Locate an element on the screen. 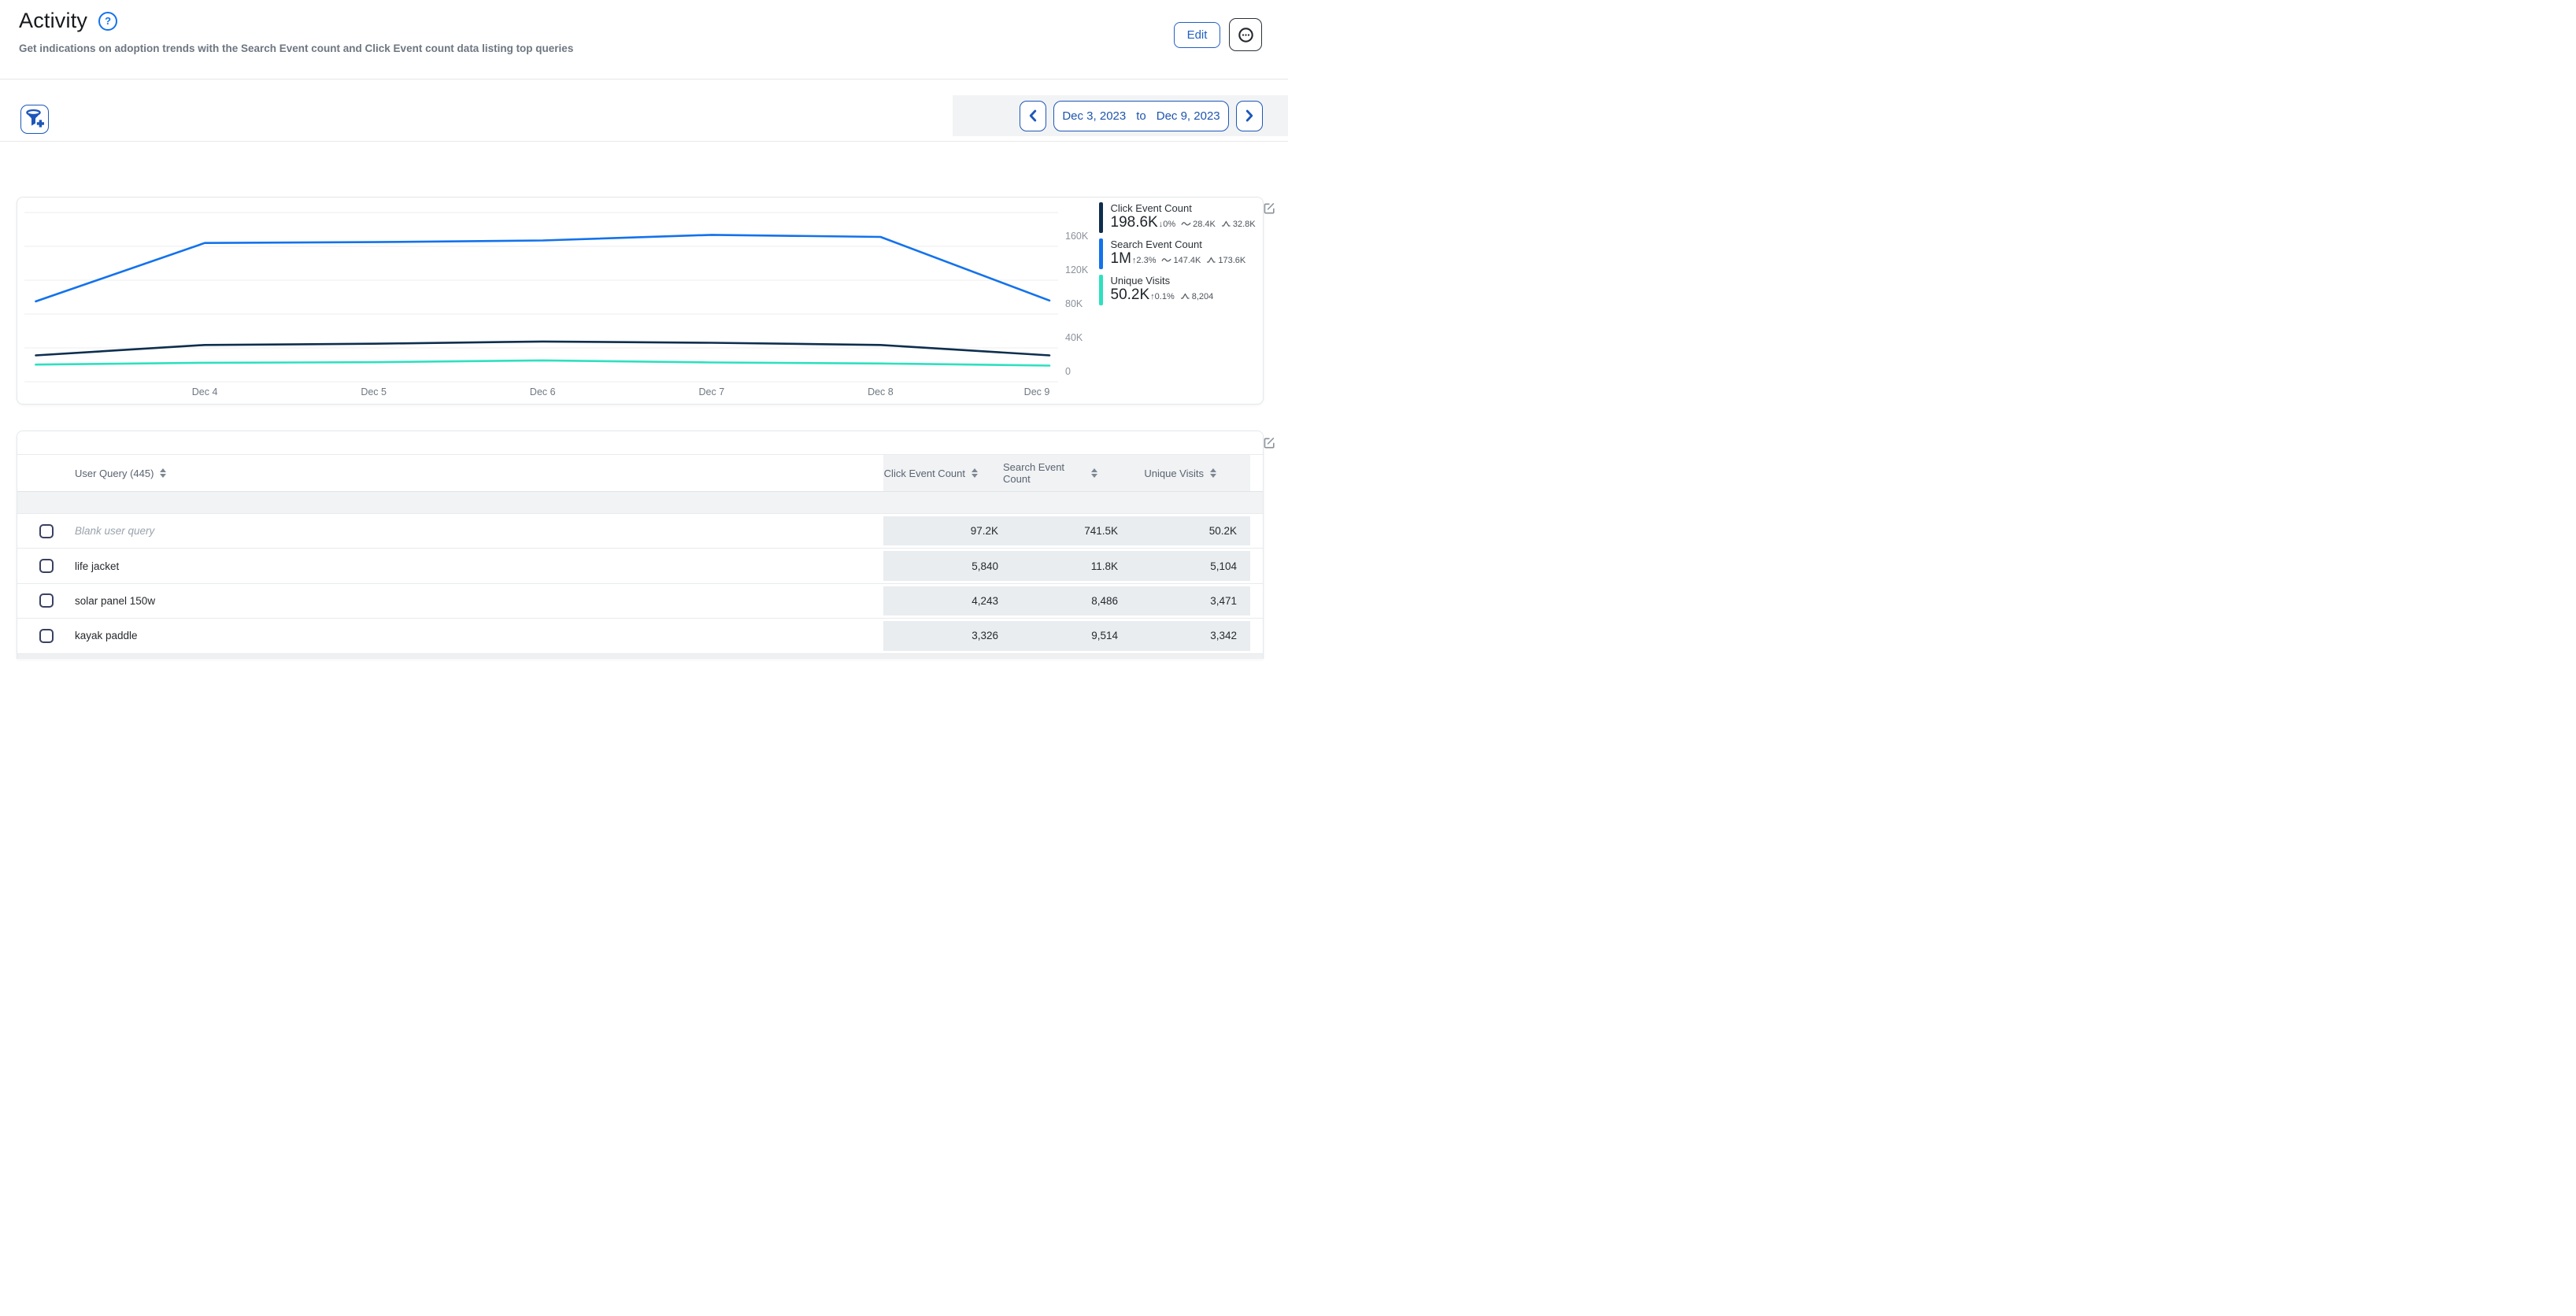  edit-table-widget-icon is located at coordinates (1269, 442).